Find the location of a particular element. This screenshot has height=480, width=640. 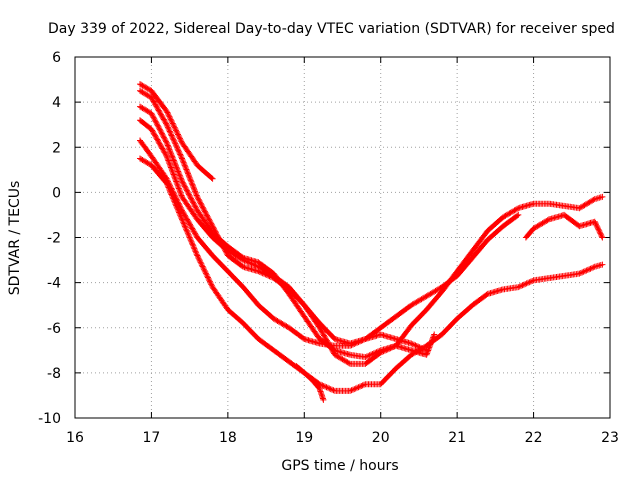

x-tick-label: 20 is located at coordinates (381, 438).